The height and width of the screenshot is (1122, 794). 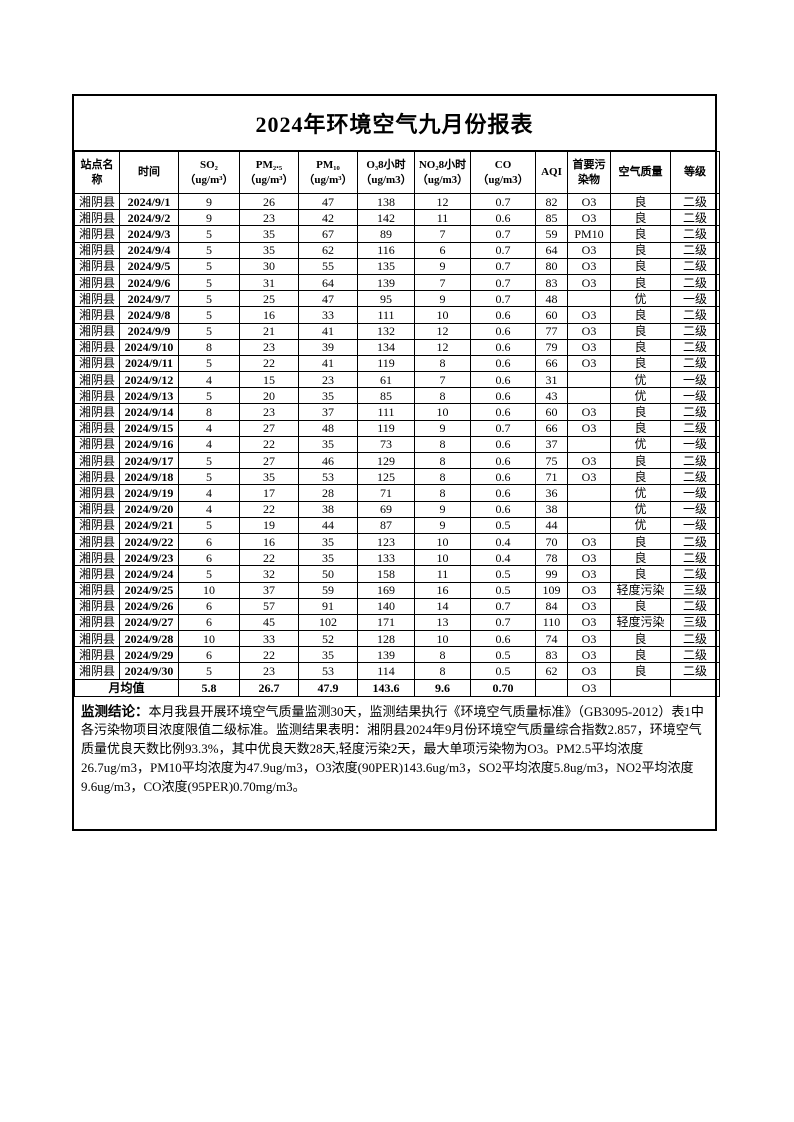 I want to click on monthly-avg-o3-8h: 143.6, so click(x=386, y=687).